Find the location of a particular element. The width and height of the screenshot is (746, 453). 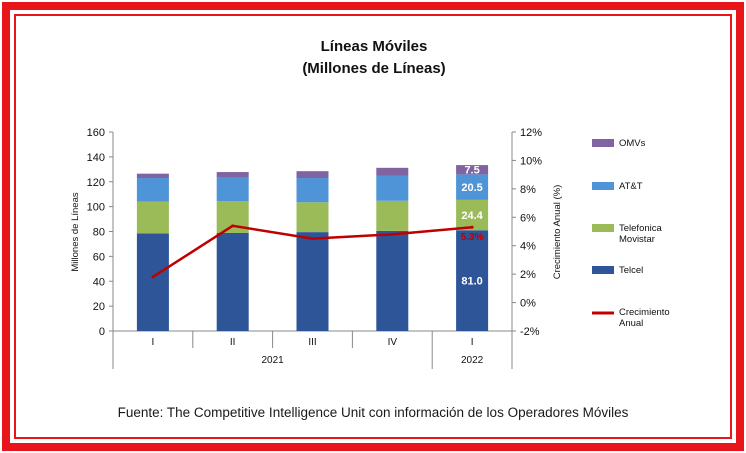

y-tick-label: 80 is located at coordinates (99, 233).